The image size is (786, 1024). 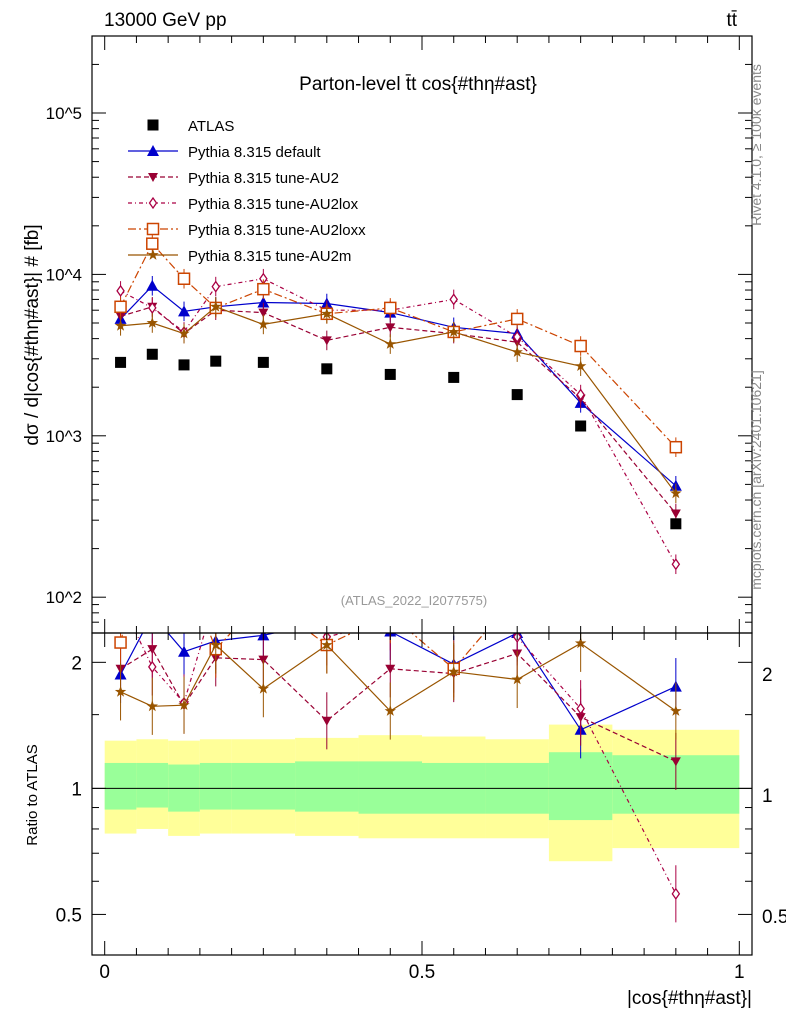 I want to click on legend-label: Pythia 8.315 tune-AU2lox, so click(x=273, y=204).